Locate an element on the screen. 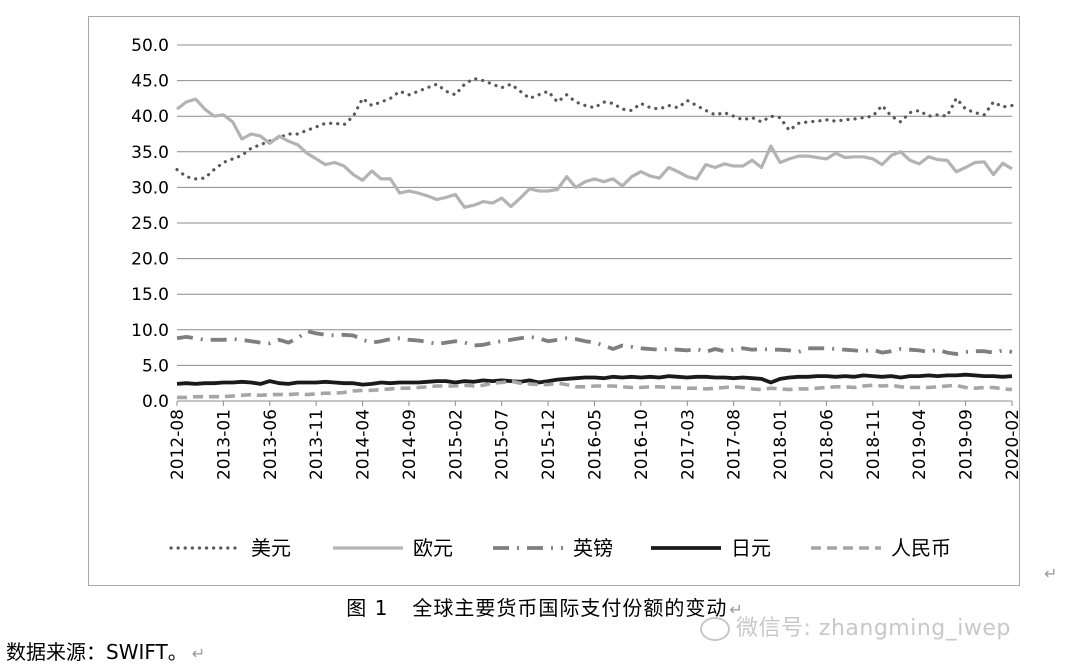 The width and height of the screenshot is (1080, 672). series-line-日元 is located at coordinates (594, 379).